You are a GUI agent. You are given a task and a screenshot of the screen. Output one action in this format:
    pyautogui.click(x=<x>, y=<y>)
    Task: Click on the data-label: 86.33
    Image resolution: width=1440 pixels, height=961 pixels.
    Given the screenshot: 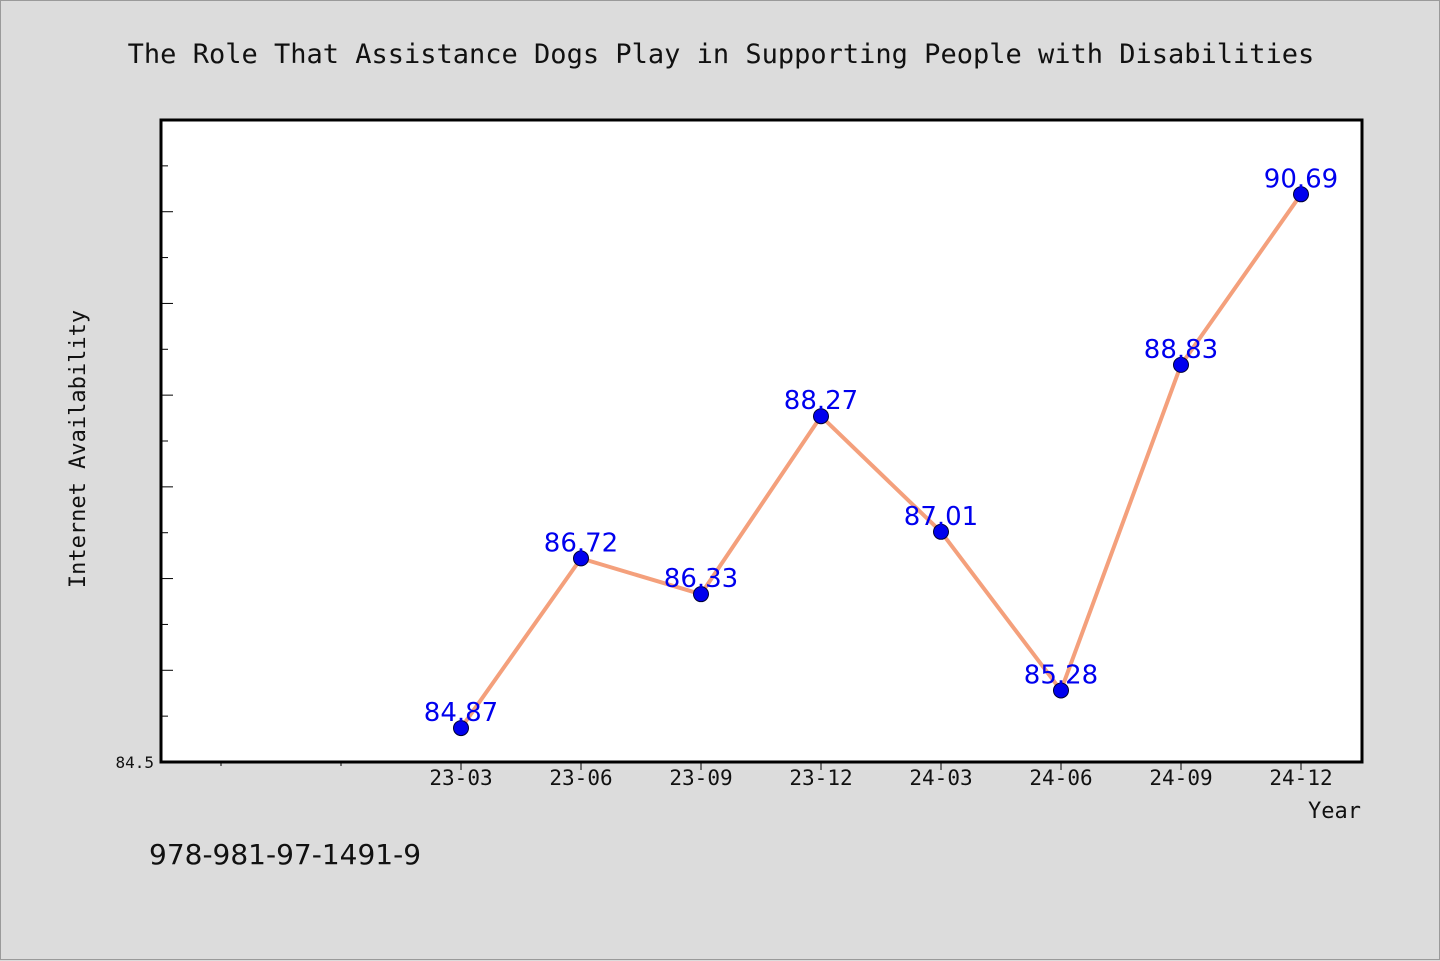 What is the action you would take?
    pyautogui.click(x=701, y=579)
    